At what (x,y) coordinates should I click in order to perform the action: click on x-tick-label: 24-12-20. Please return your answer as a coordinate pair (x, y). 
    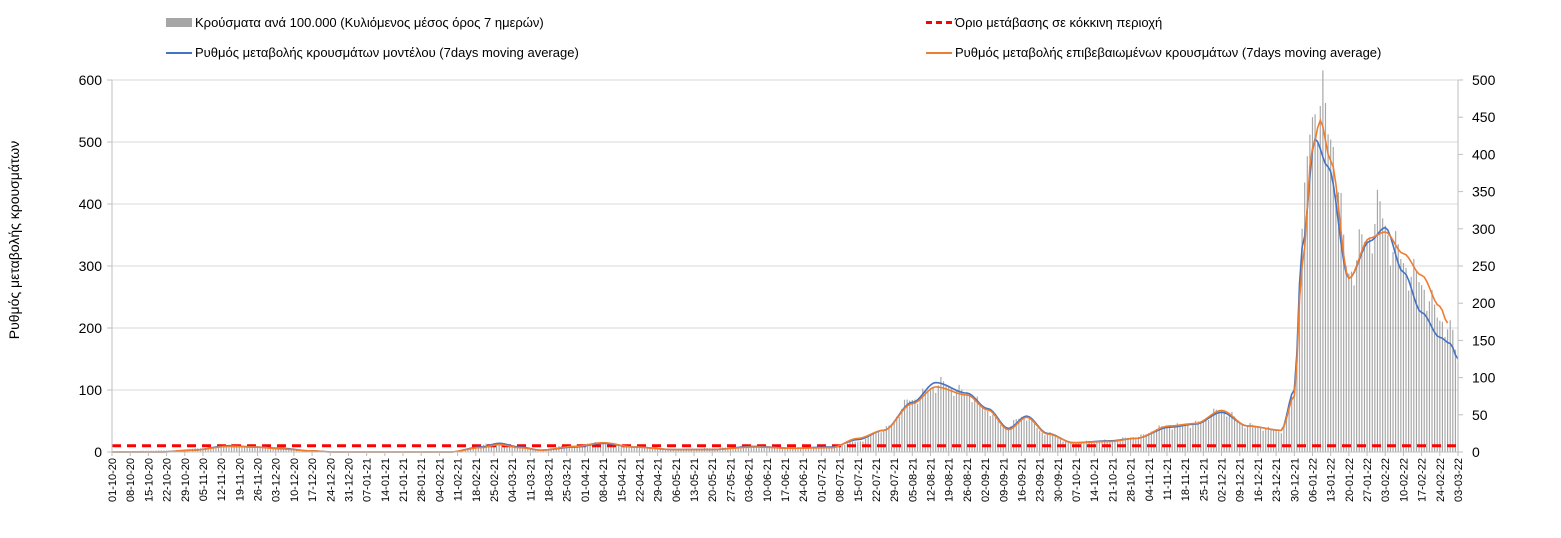
    Looking at the image, I should click on (331, 480).